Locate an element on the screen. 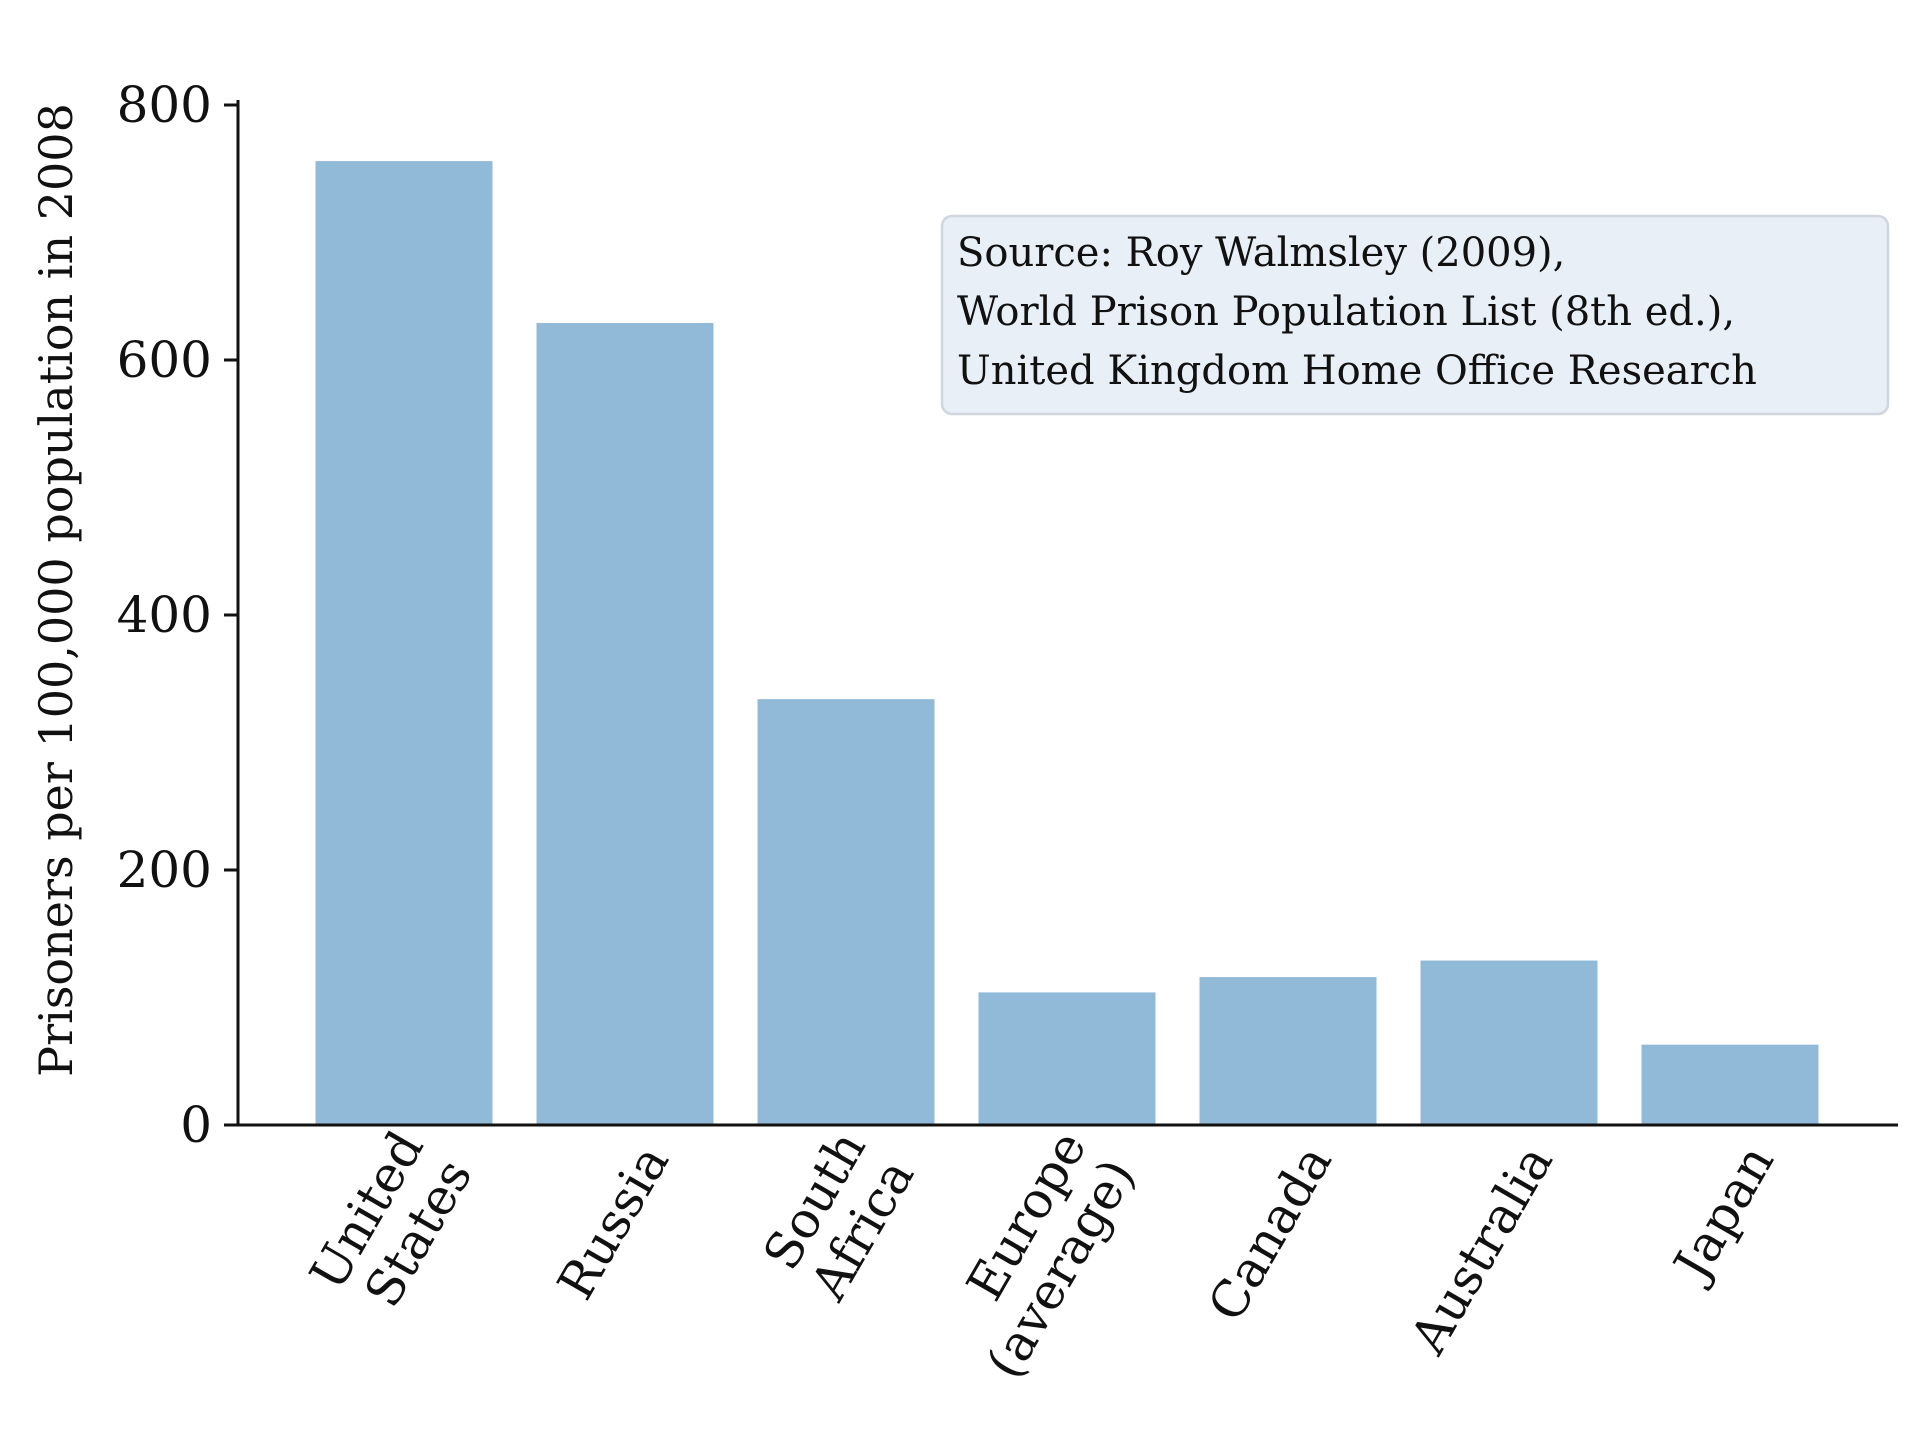 This screenshot has height=1440, width=1920. x-tick-label-1: Russia is located at coordinates (613, 1223).